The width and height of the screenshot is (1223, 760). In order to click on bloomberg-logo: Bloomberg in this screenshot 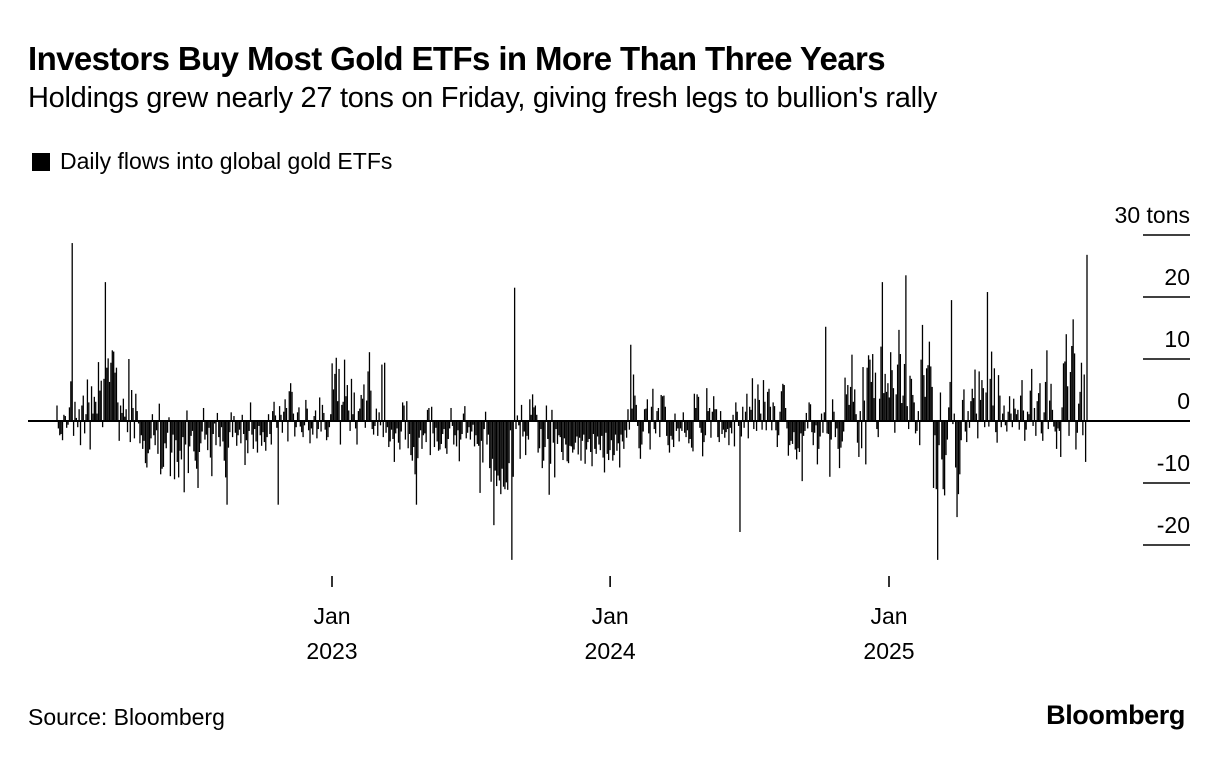, I will do `click(1115, 715)`.